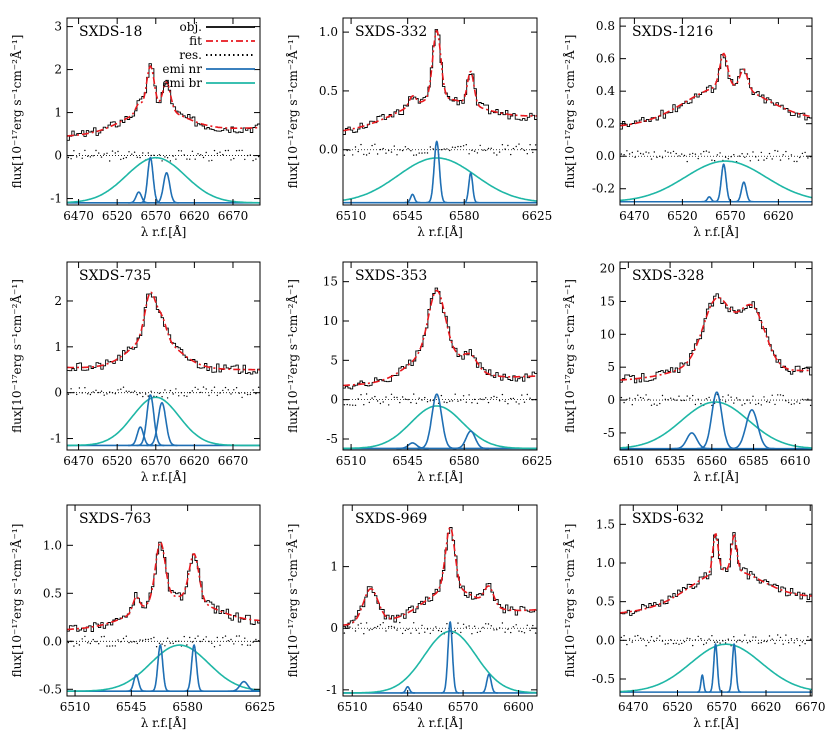  Describe the element at coordinates (332, 439) in the screenshot. I see `y-tick-label: -5` at that location.